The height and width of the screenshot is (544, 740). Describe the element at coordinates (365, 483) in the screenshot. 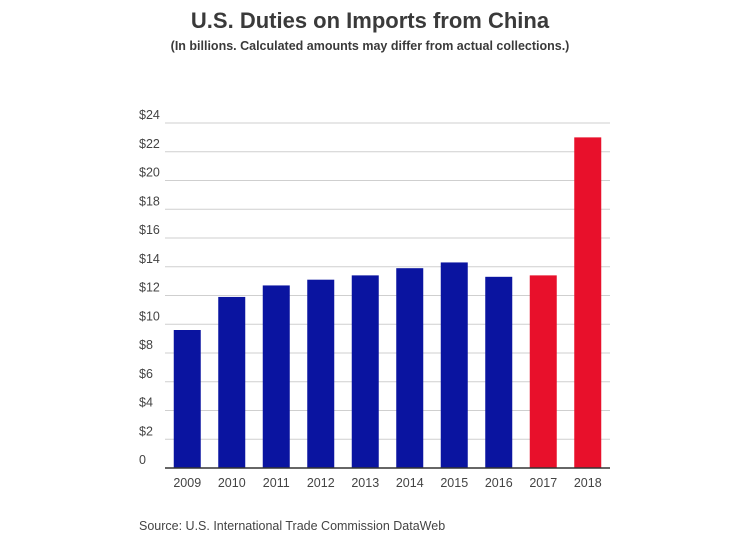

I see `x-tick-label: 2013` at that location.